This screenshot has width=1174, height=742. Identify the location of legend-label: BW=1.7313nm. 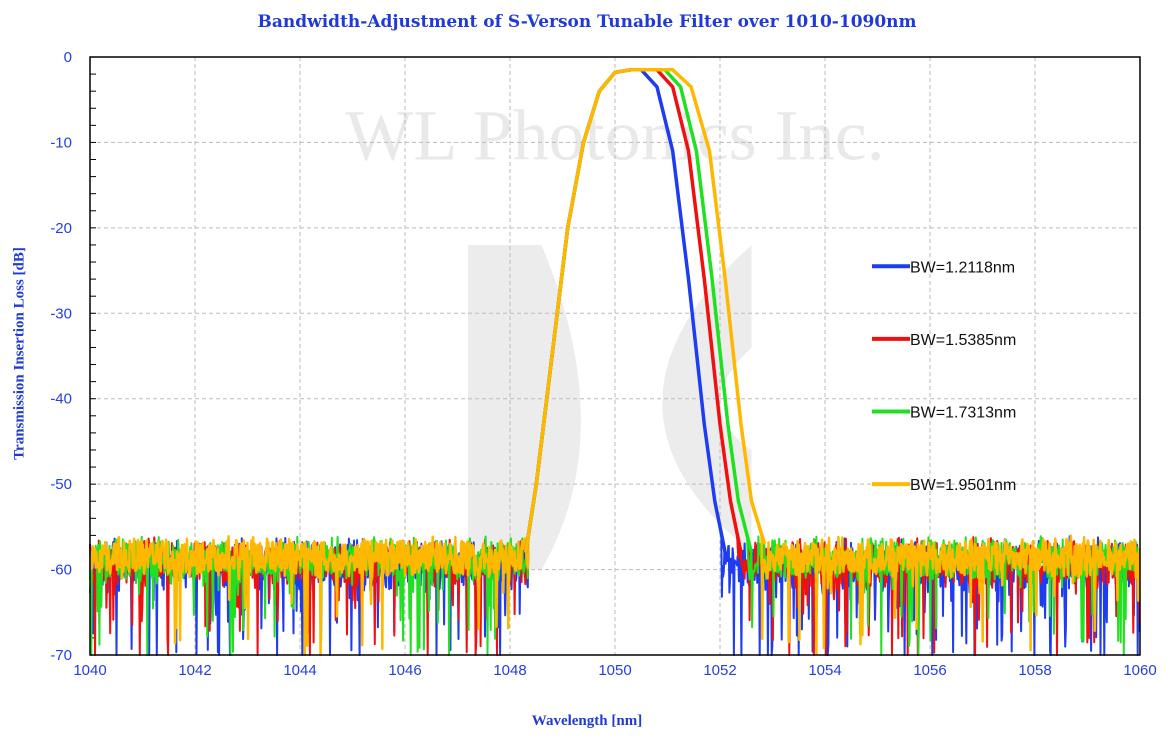
(963, 413).